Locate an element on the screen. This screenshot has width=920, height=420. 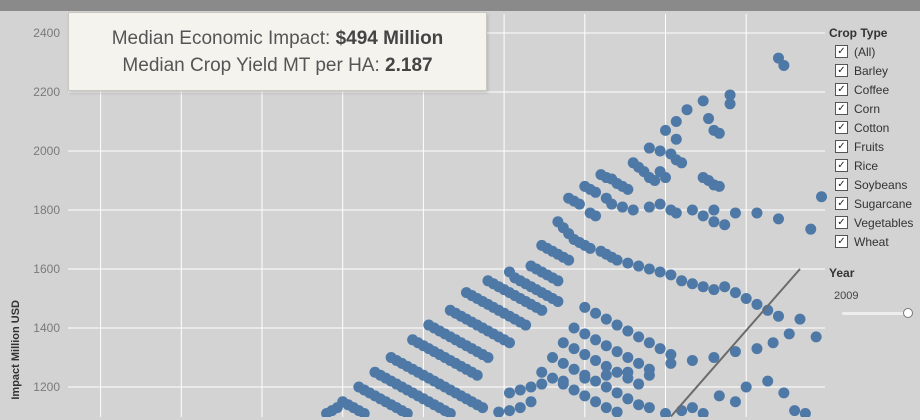
filter-item: ✓ Corn is located at coordinates (874, 108).